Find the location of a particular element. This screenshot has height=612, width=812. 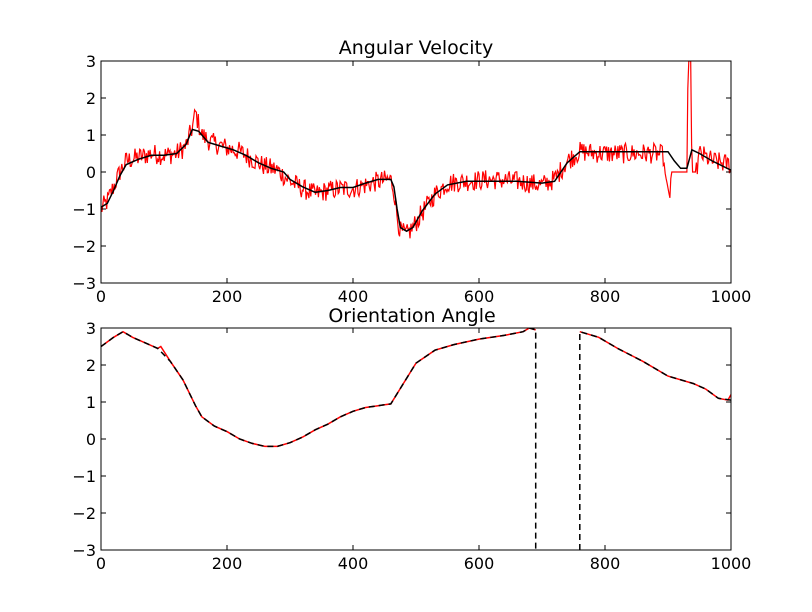

angular-velocity-y-tick-label: −2 is located at coordinates (84, 246).